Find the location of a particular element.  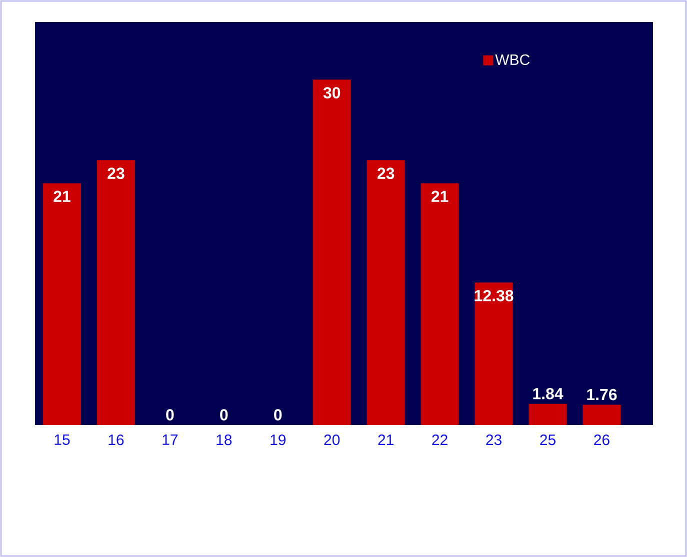

x-tick-label: 25 is located at coordinates (548, 440).